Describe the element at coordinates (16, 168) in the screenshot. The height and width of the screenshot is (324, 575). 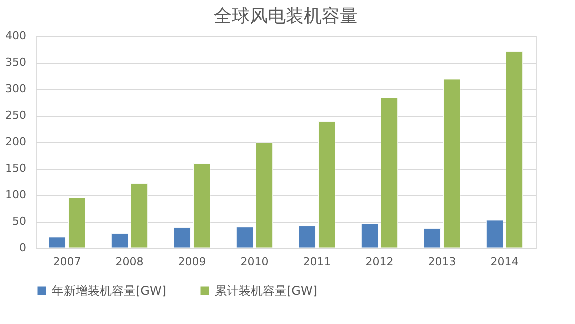
I see `y-tick-label: 150` at that location.